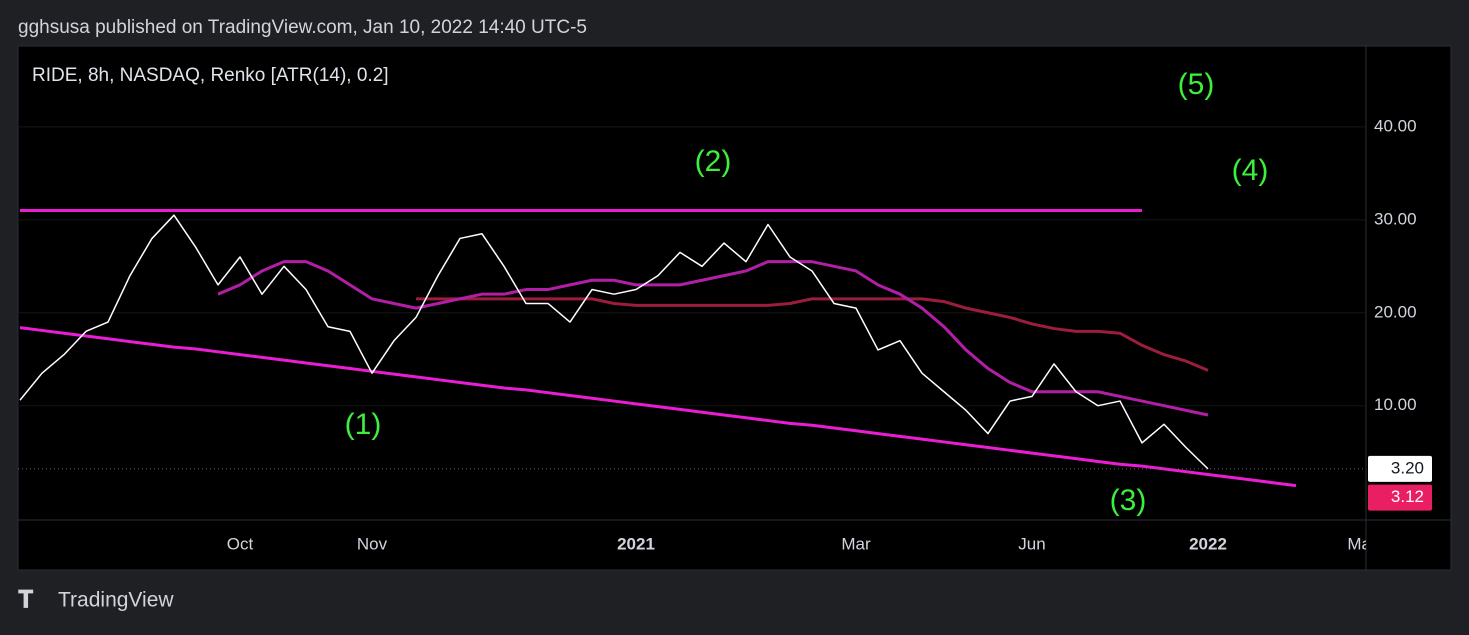  What do you see at coordinates (1208, 543) in the screenshot?
I see `x-tick-label: 2022` at bounding box center [1208, 543].